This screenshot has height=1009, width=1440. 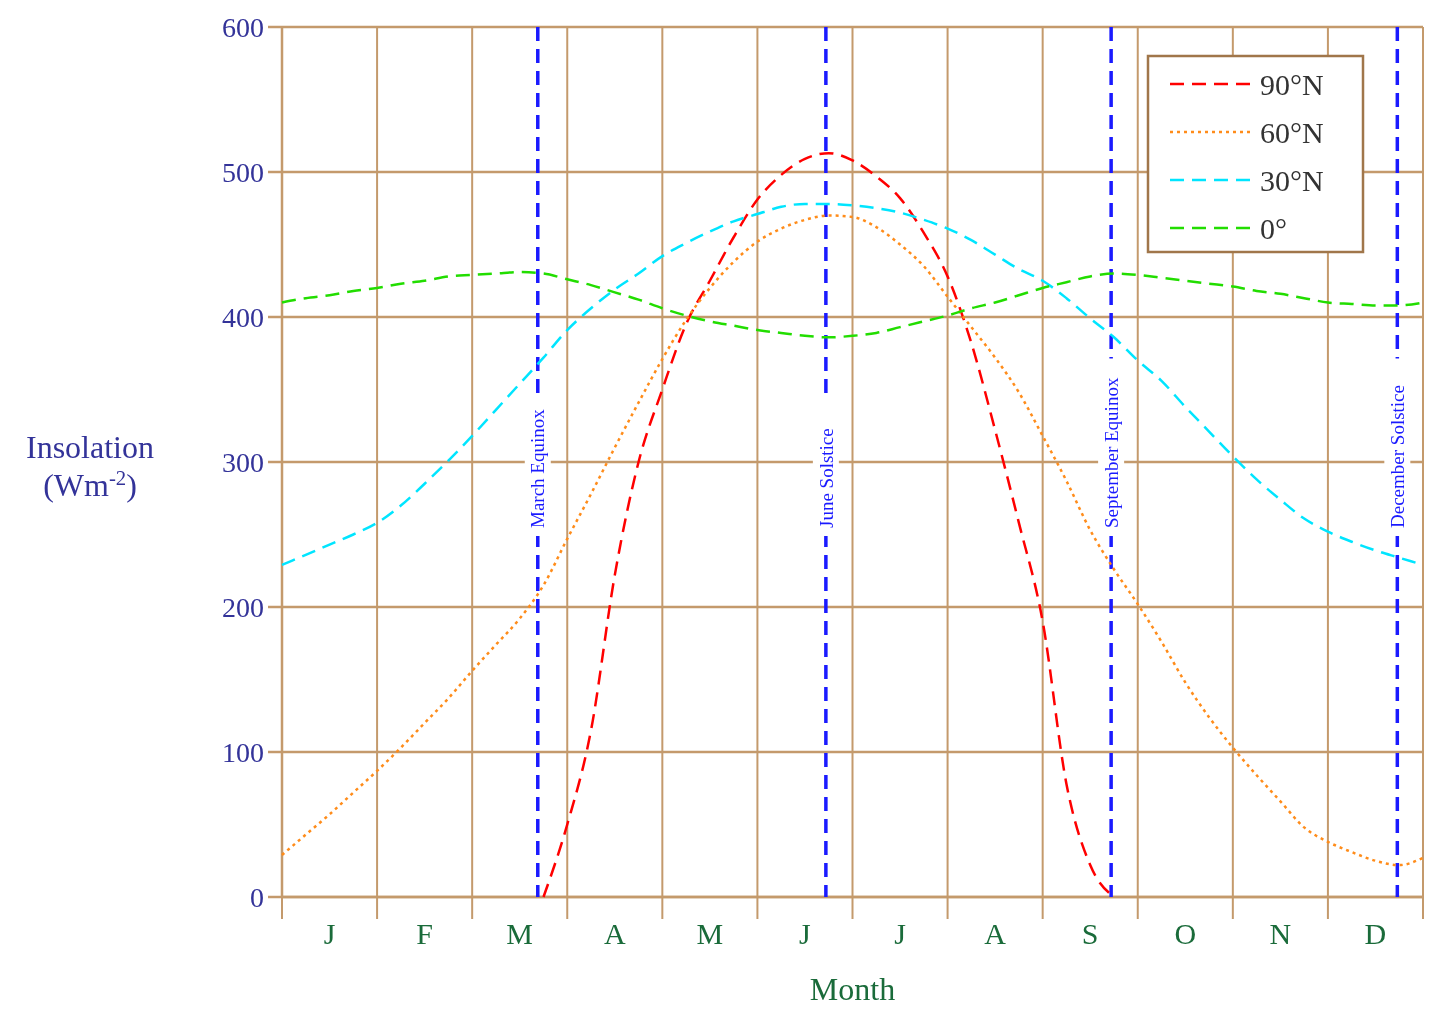 What do you see at coordinates (1280, 933) in the screenshot?
I see `x-tick-label: N` at bounding box center [1280, 933].